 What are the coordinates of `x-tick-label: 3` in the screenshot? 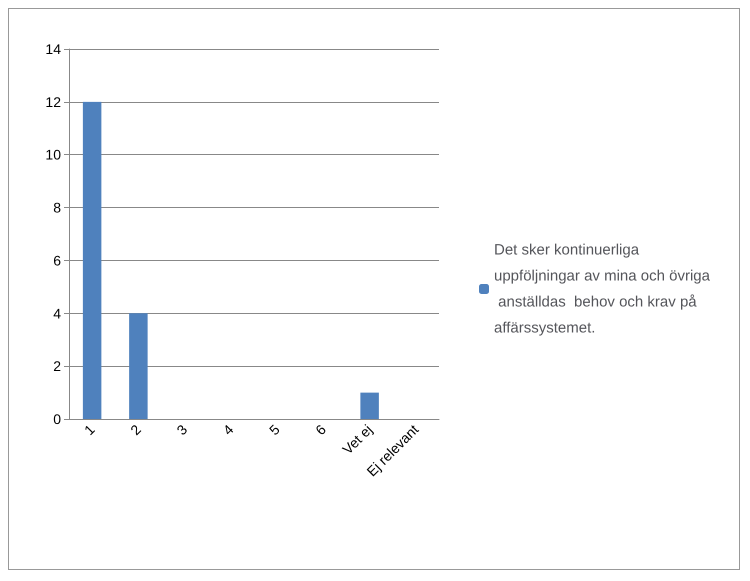 It's located at (181, 429).